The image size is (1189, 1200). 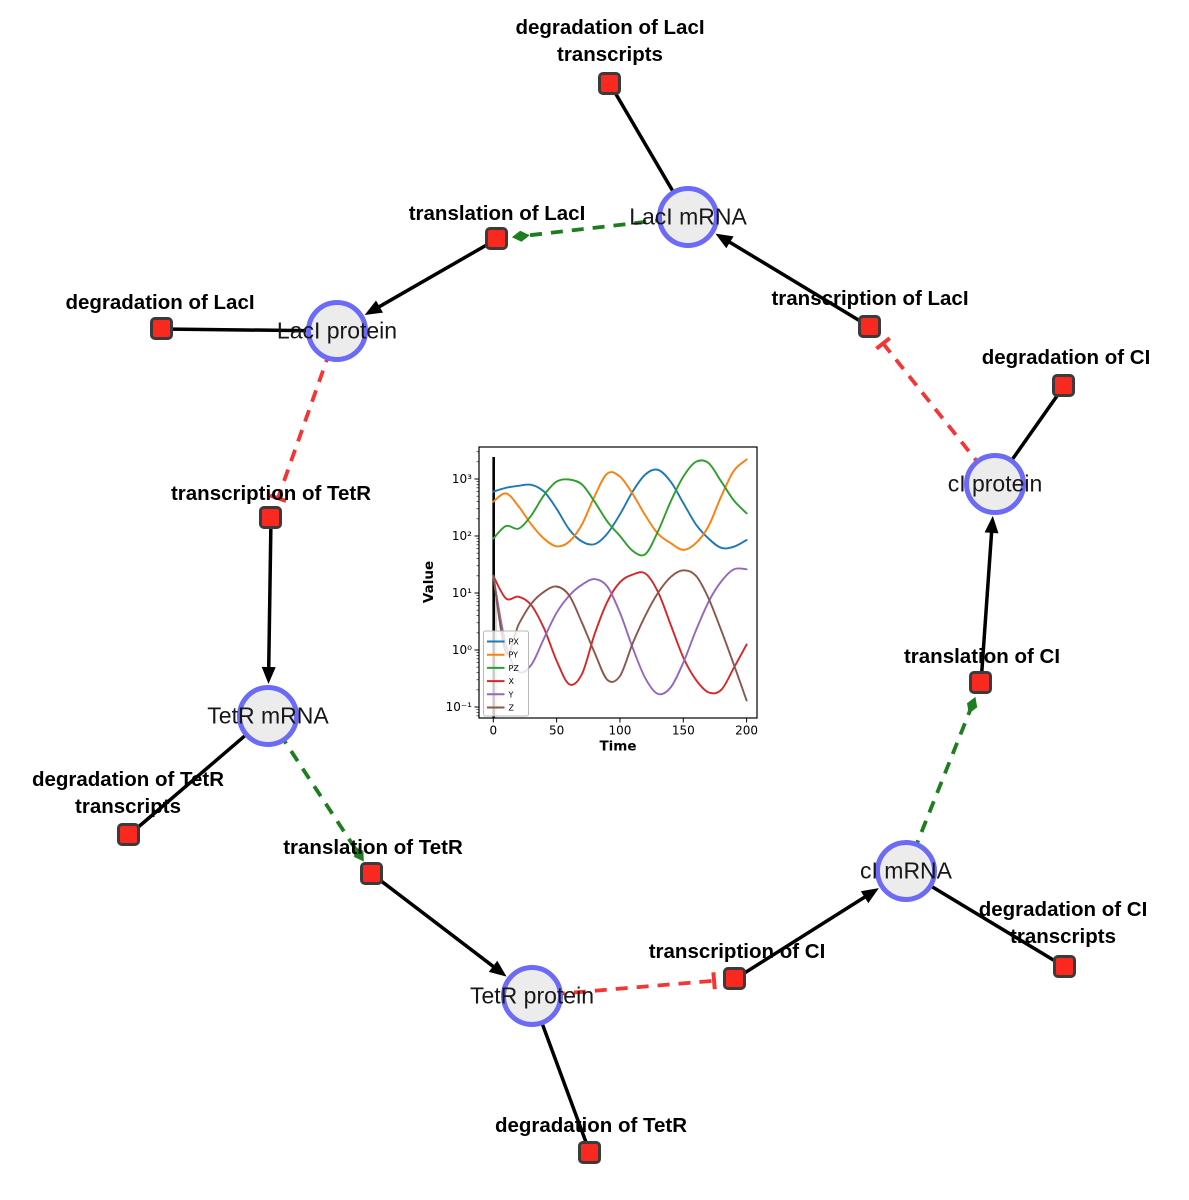 I want to click on legend-label-Y: Y, so click(x=511, y=694).